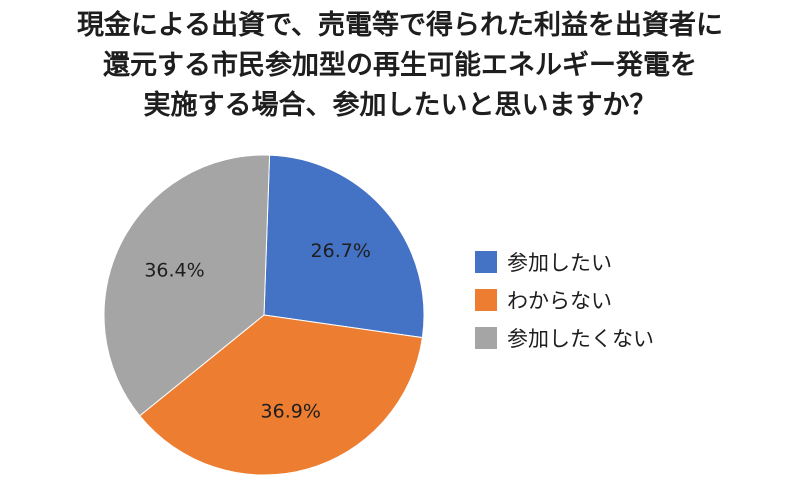 The height and width of the screenshot is (501, 800). I want to click on slice-label-participate: 26.7%, so click(341, 251).